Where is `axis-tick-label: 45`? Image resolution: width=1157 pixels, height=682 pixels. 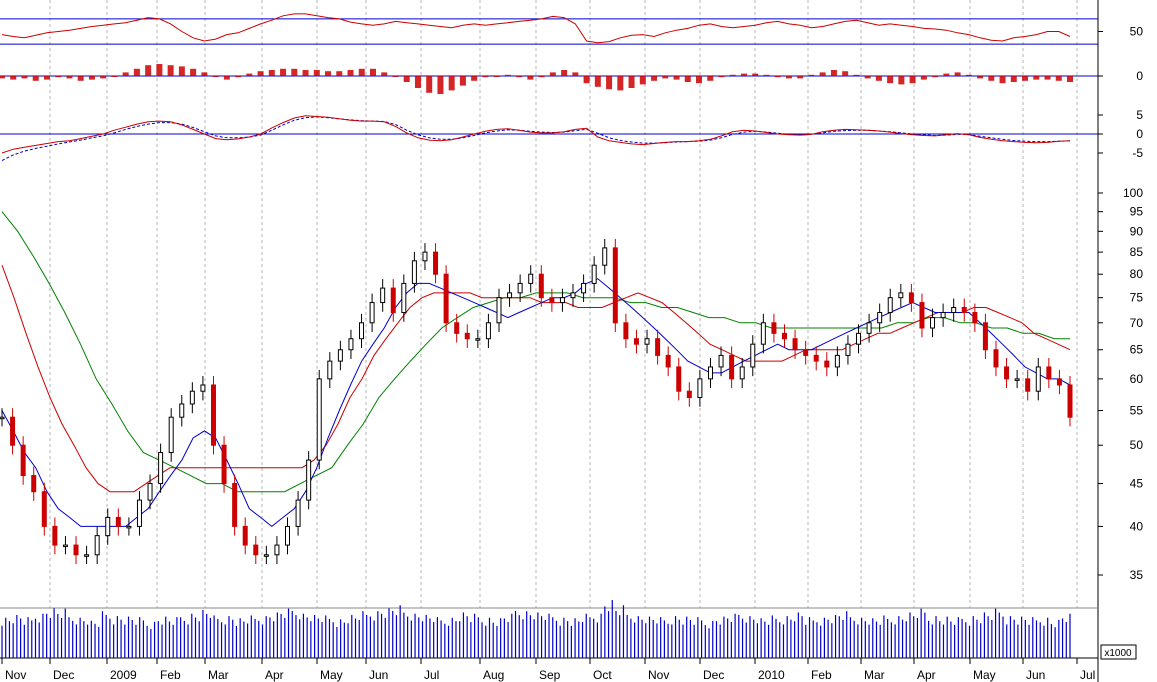
axis-tick-label: 45 is located at coordinates (1137, 484).